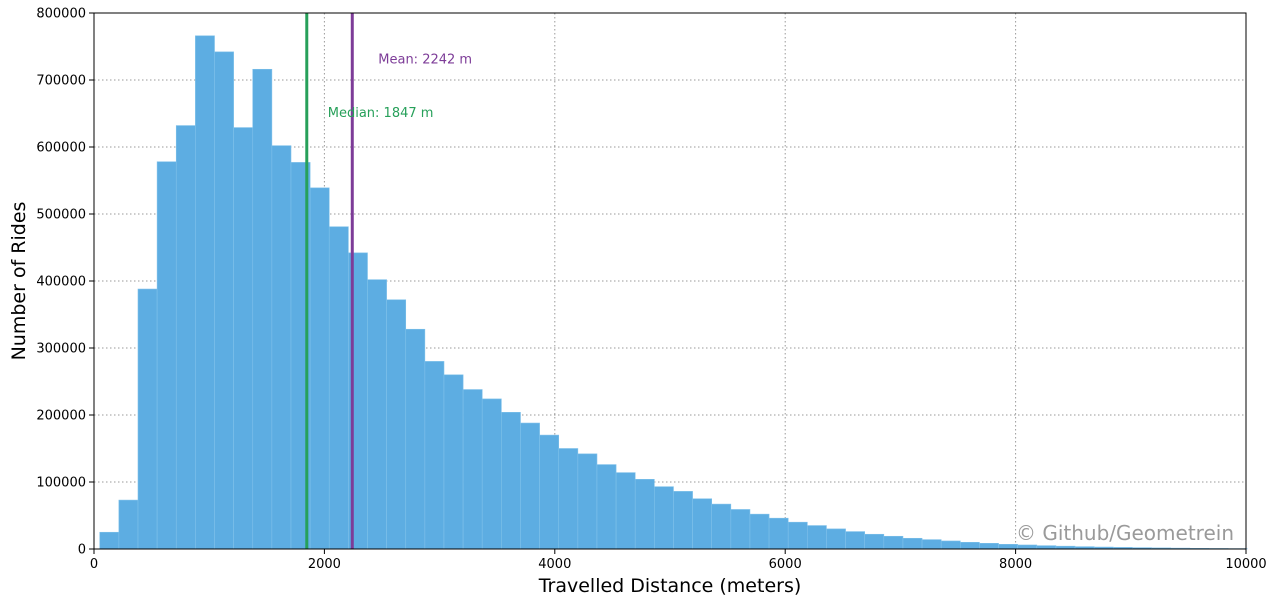 This screenshot has height=606, width=1277. Describe the element at coordinates (1125, 533) in the screenshot. I see `watermark: © Github/Geometrein` at that location.